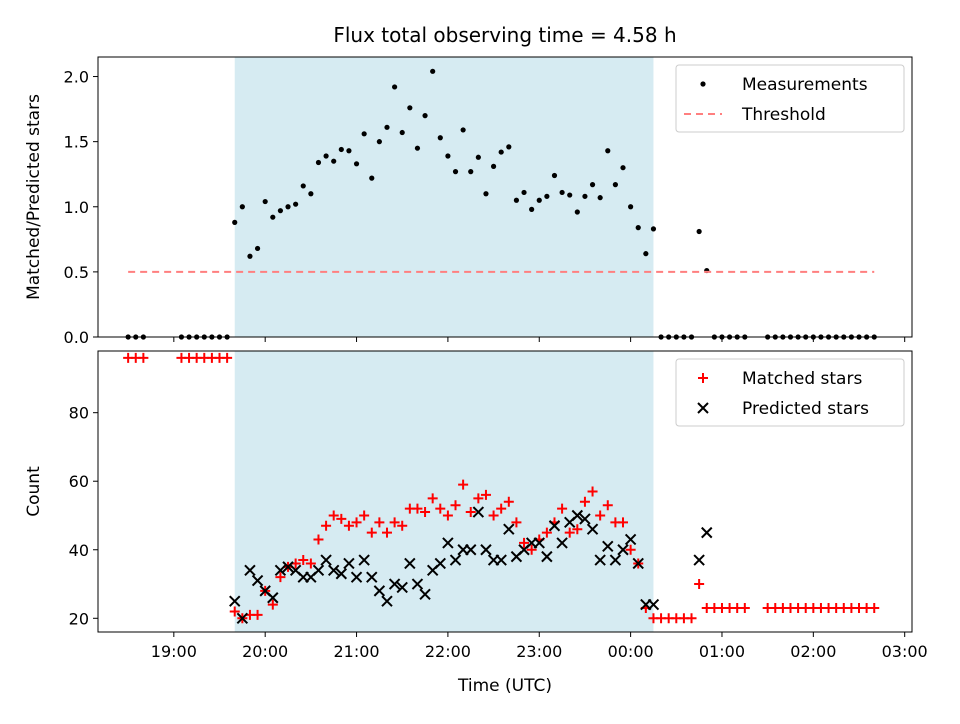 This screenshot has width=960, height=724. Describe the element at coordinates (76, 337) in the screenshot. I see `y-tick-label: 0.0` at that location.